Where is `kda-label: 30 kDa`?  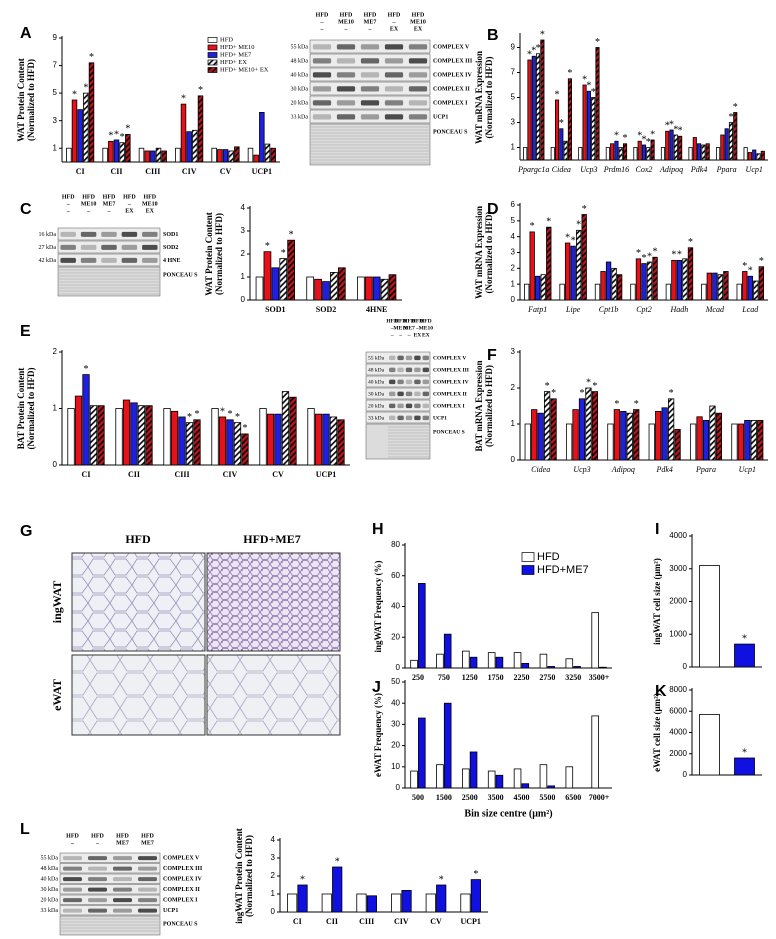 kda-label: 30 kDa is located at coordinates (376, 394).